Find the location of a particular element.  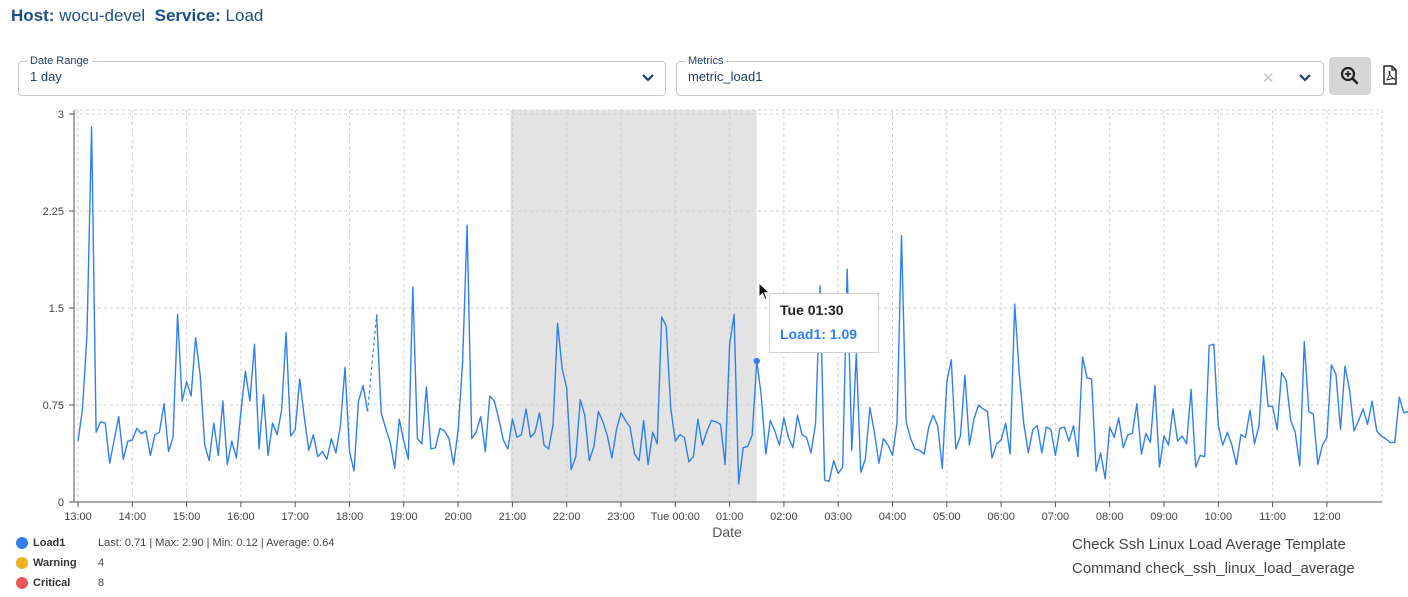

page-title: Host: wocu-devel Service: Load is located at coordinates (137, 16).